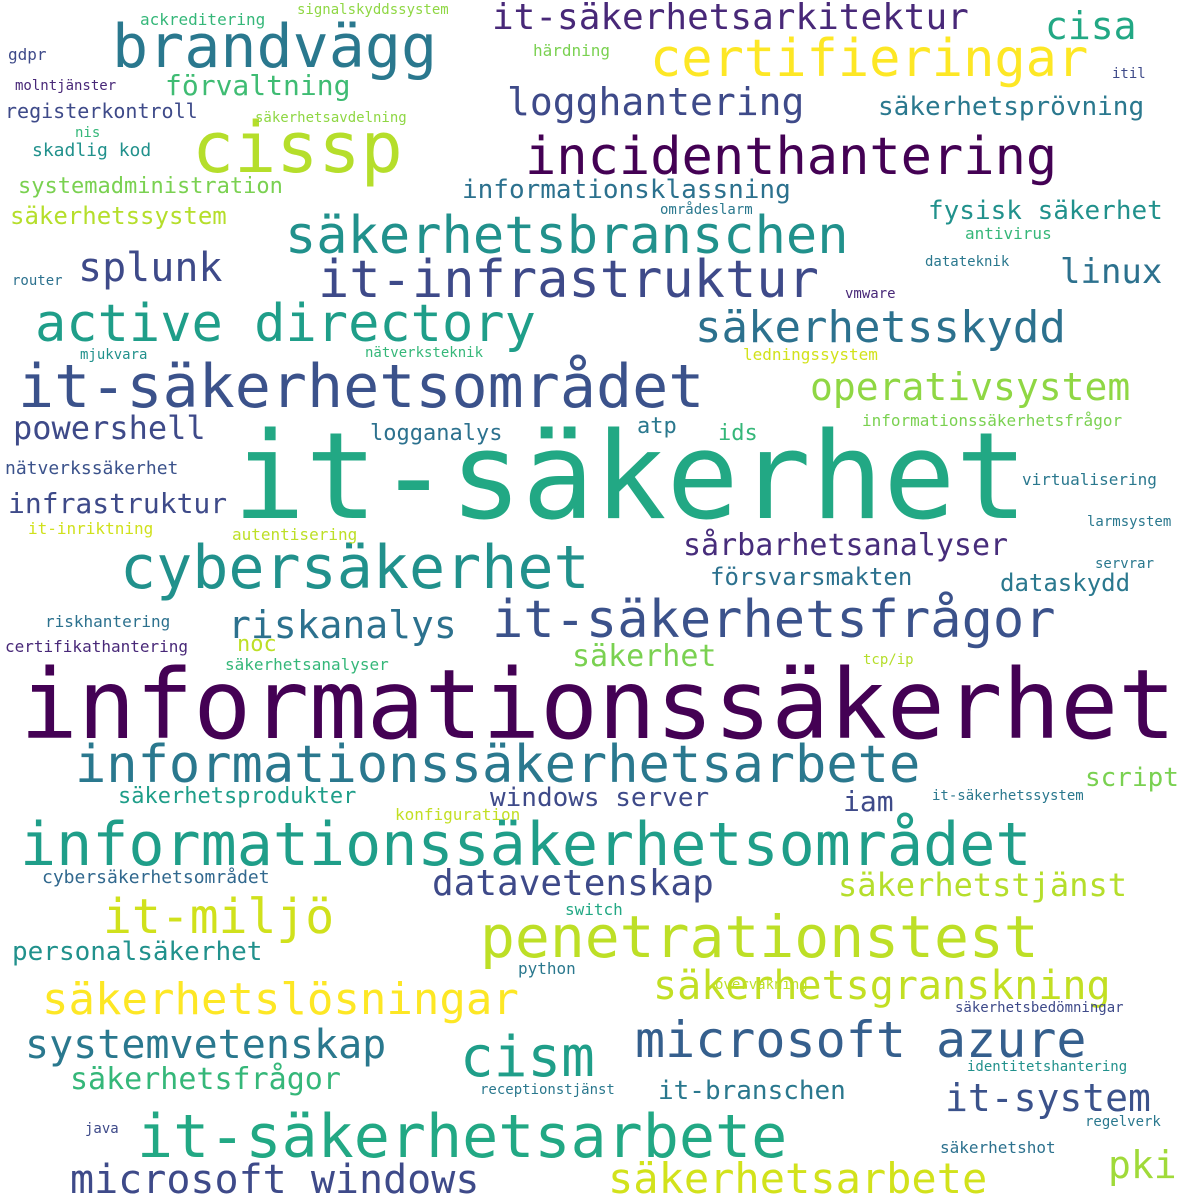 The height and width of the screenshot is (1200, 1200). I want to click on cloud-word: it-infrastruktur, so click(568, 280).